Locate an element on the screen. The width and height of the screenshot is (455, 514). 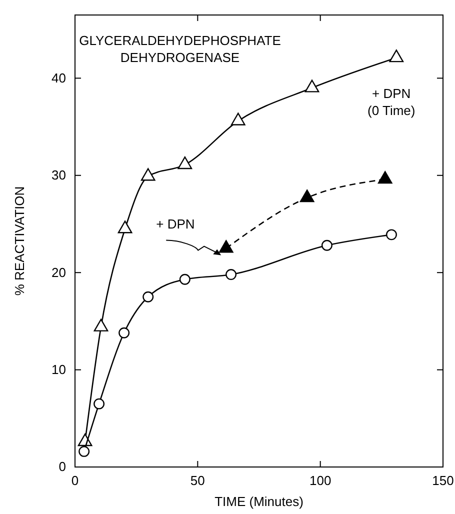
series-label: + DPN (0 Time) is located at coordinates (392, 102).